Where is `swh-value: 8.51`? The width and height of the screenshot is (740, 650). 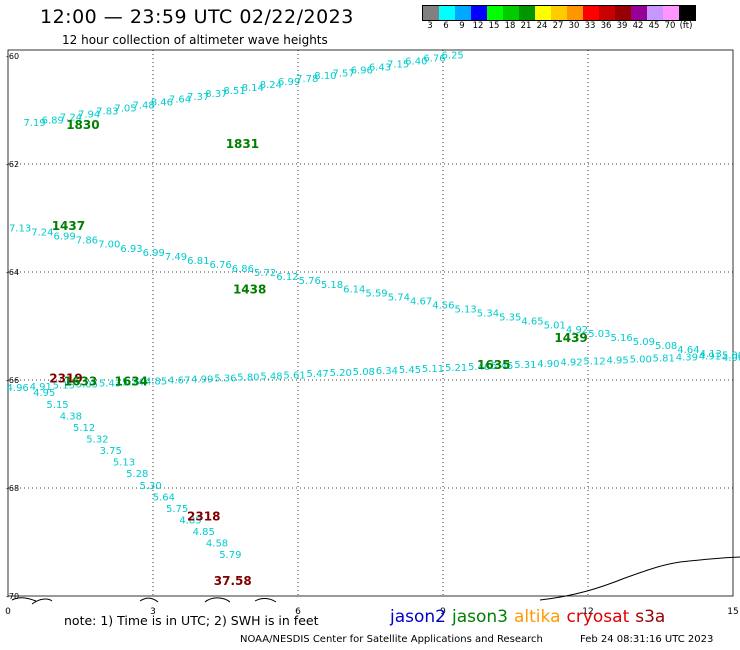
swh-value: 8.51 is located at coordinates (234, 91).